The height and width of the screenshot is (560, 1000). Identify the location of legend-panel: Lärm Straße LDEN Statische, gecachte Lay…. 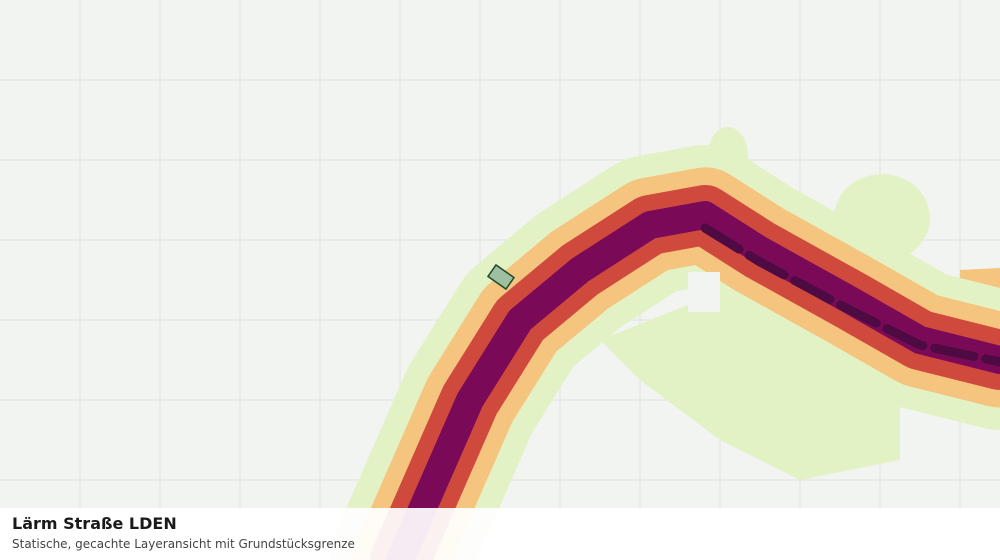
(500, 534).